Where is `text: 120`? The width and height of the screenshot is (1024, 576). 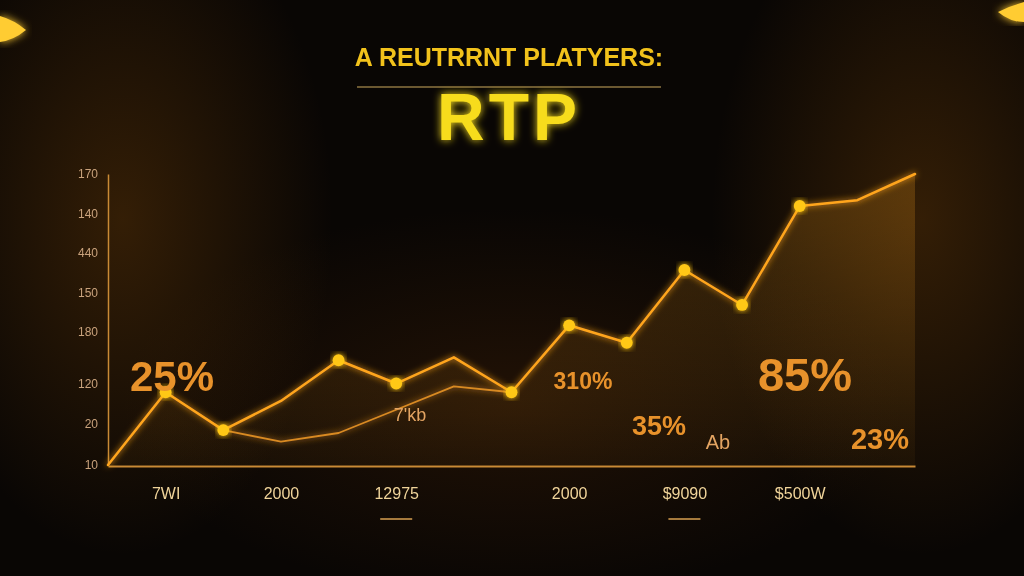
text: 120 is located at coordinates (88, 384).